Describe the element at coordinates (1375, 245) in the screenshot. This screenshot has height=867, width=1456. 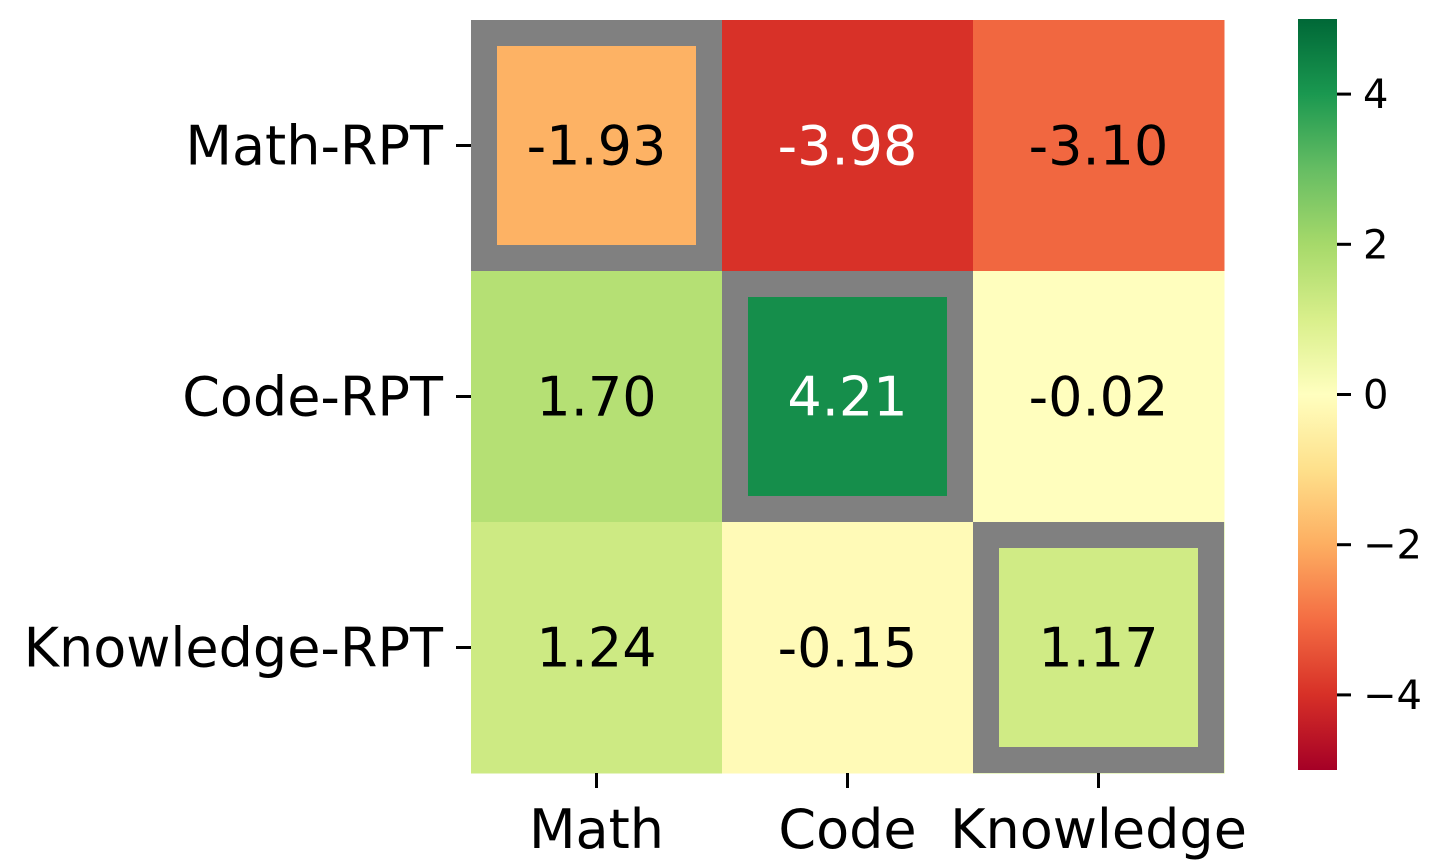
I see `colorbar-tick-label: 2` at that location.